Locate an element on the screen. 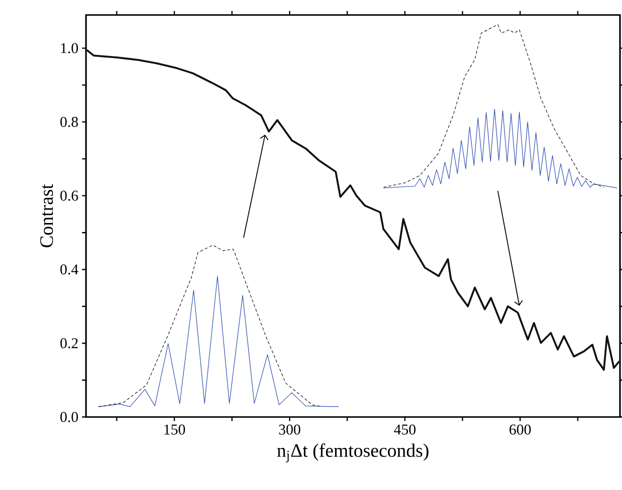  y-tick-label: 0.2 is located at coordinates (69, 343).